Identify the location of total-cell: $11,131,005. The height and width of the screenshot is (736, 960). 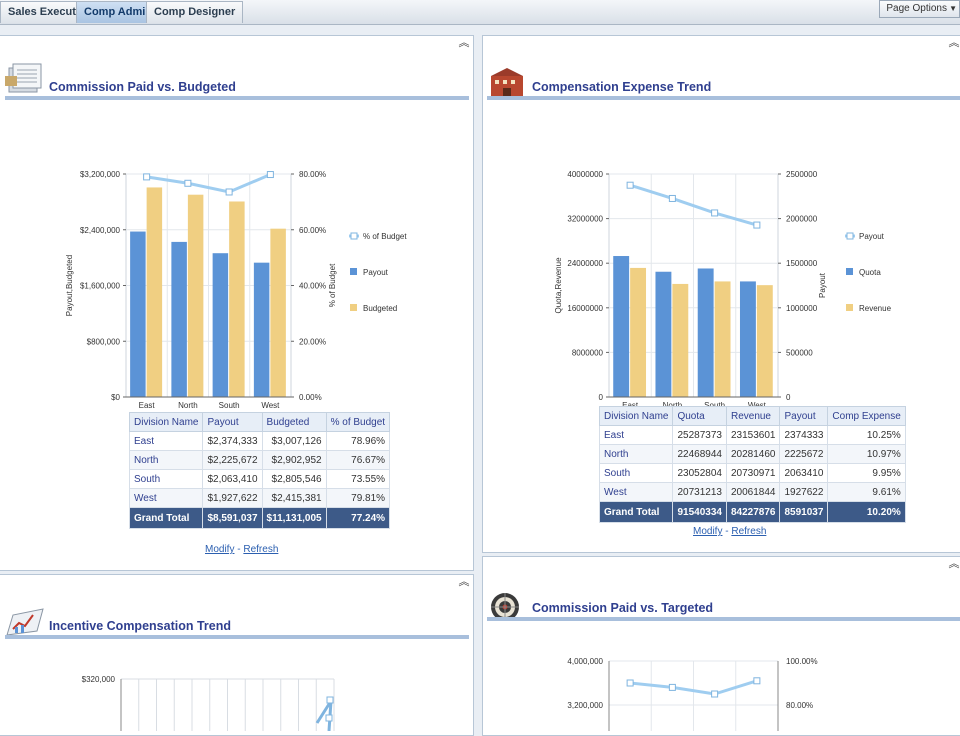
(294, 518).